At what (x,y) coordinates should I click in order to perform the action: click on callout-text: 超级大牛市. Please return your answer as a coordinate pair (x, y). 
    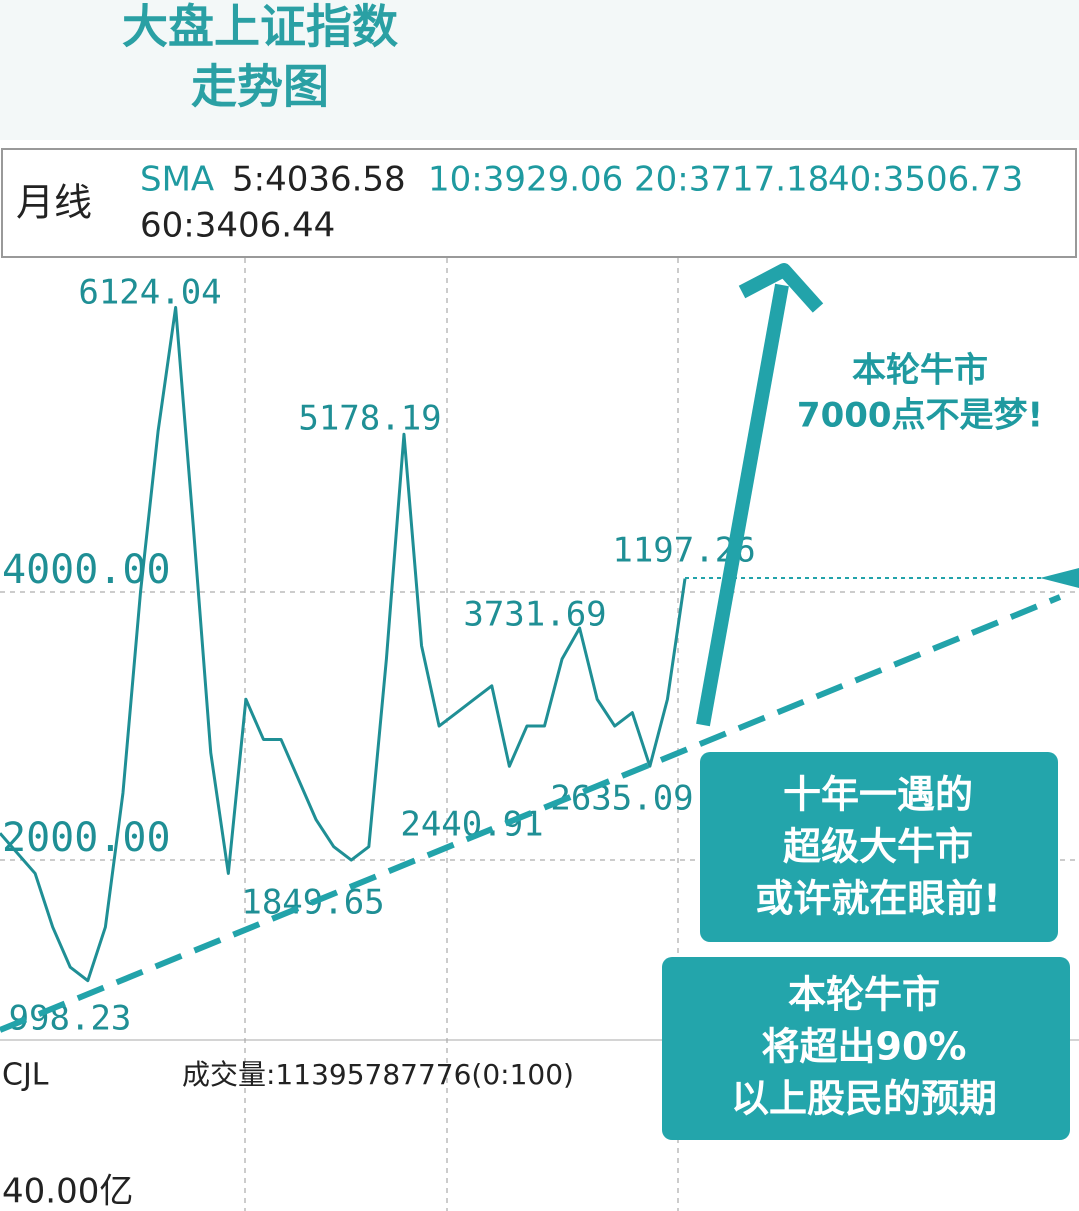
    Looking at the image, I should click on (878, 847).